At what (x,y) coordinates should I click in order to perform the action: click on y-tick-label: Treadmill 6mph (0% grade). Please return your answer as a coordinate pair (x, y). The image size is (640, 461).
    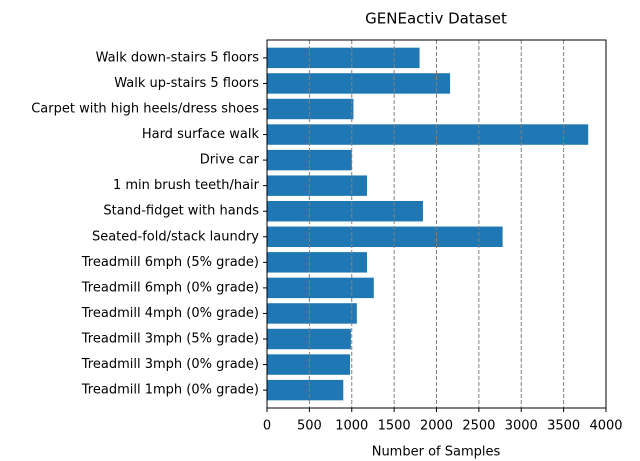
    Looking at the image, I should click on (170, 287).